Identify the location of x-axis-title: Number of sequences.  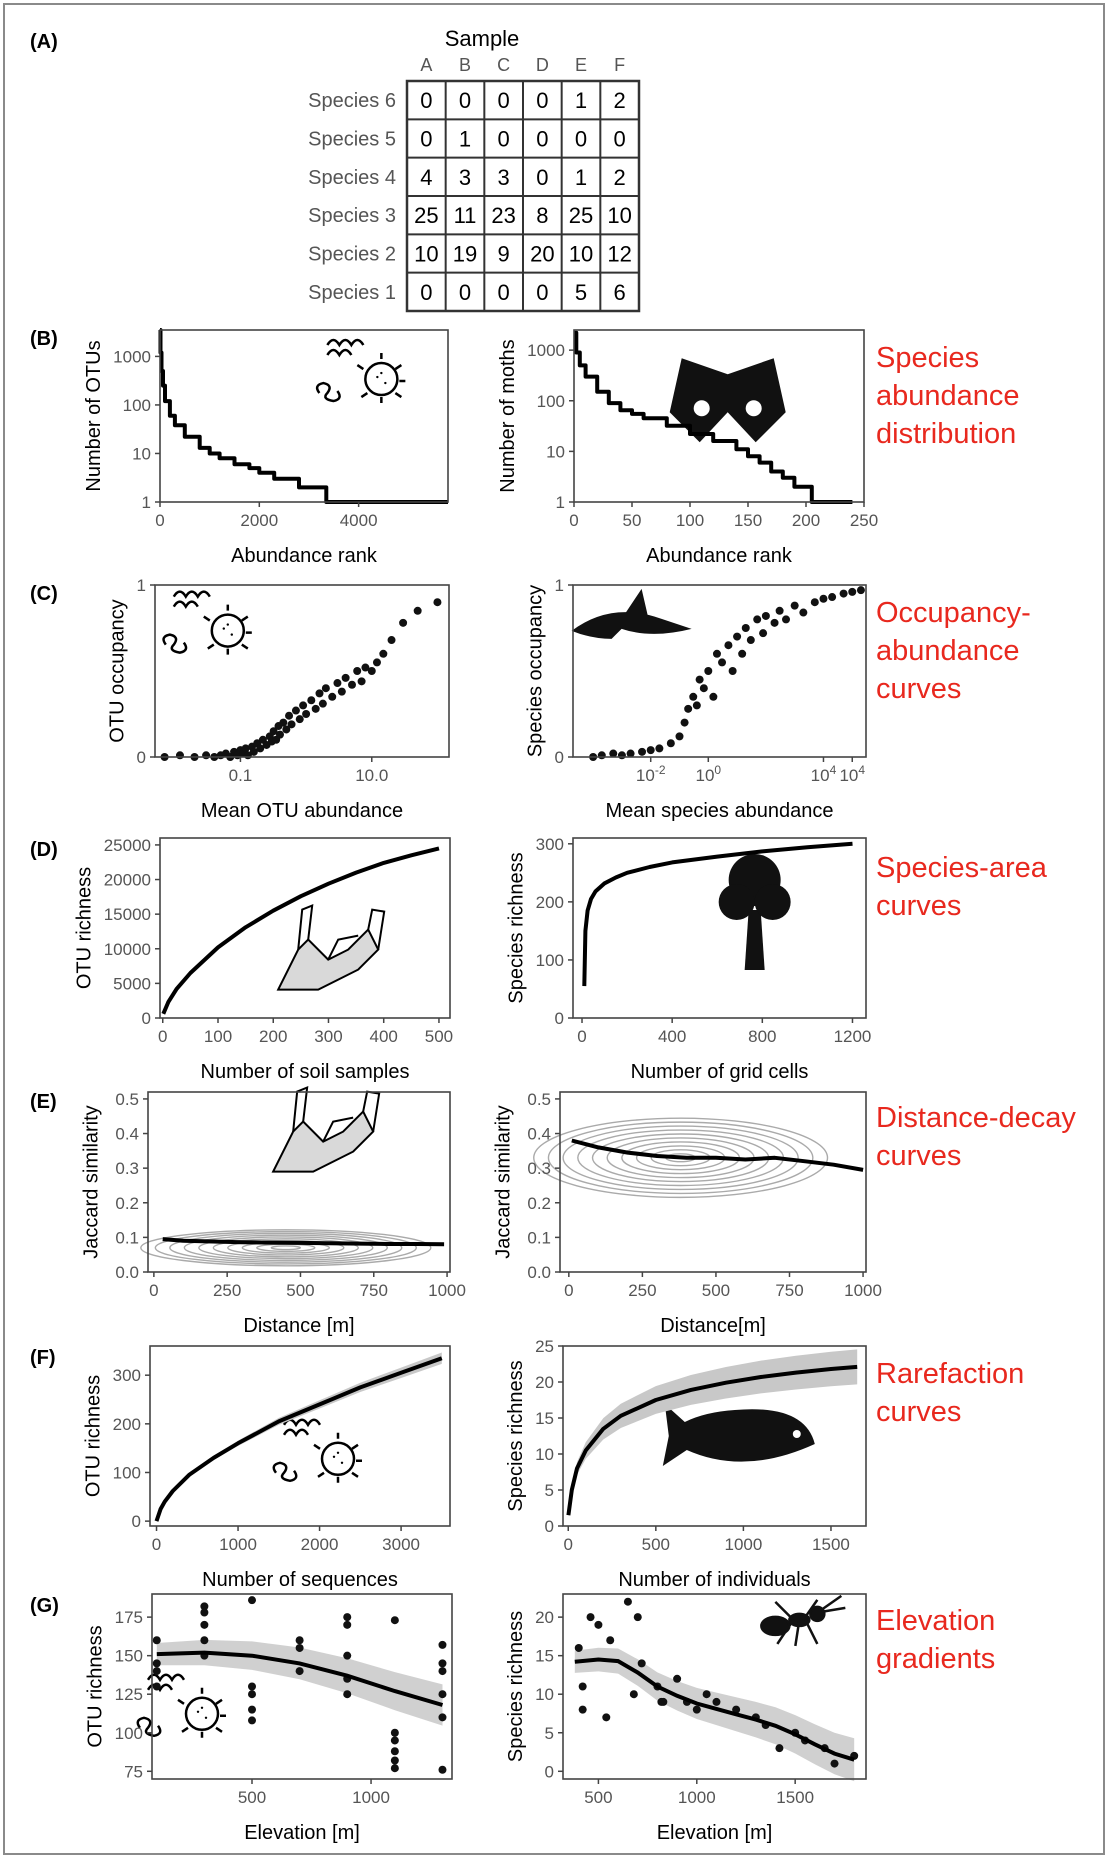
(300, 1580).